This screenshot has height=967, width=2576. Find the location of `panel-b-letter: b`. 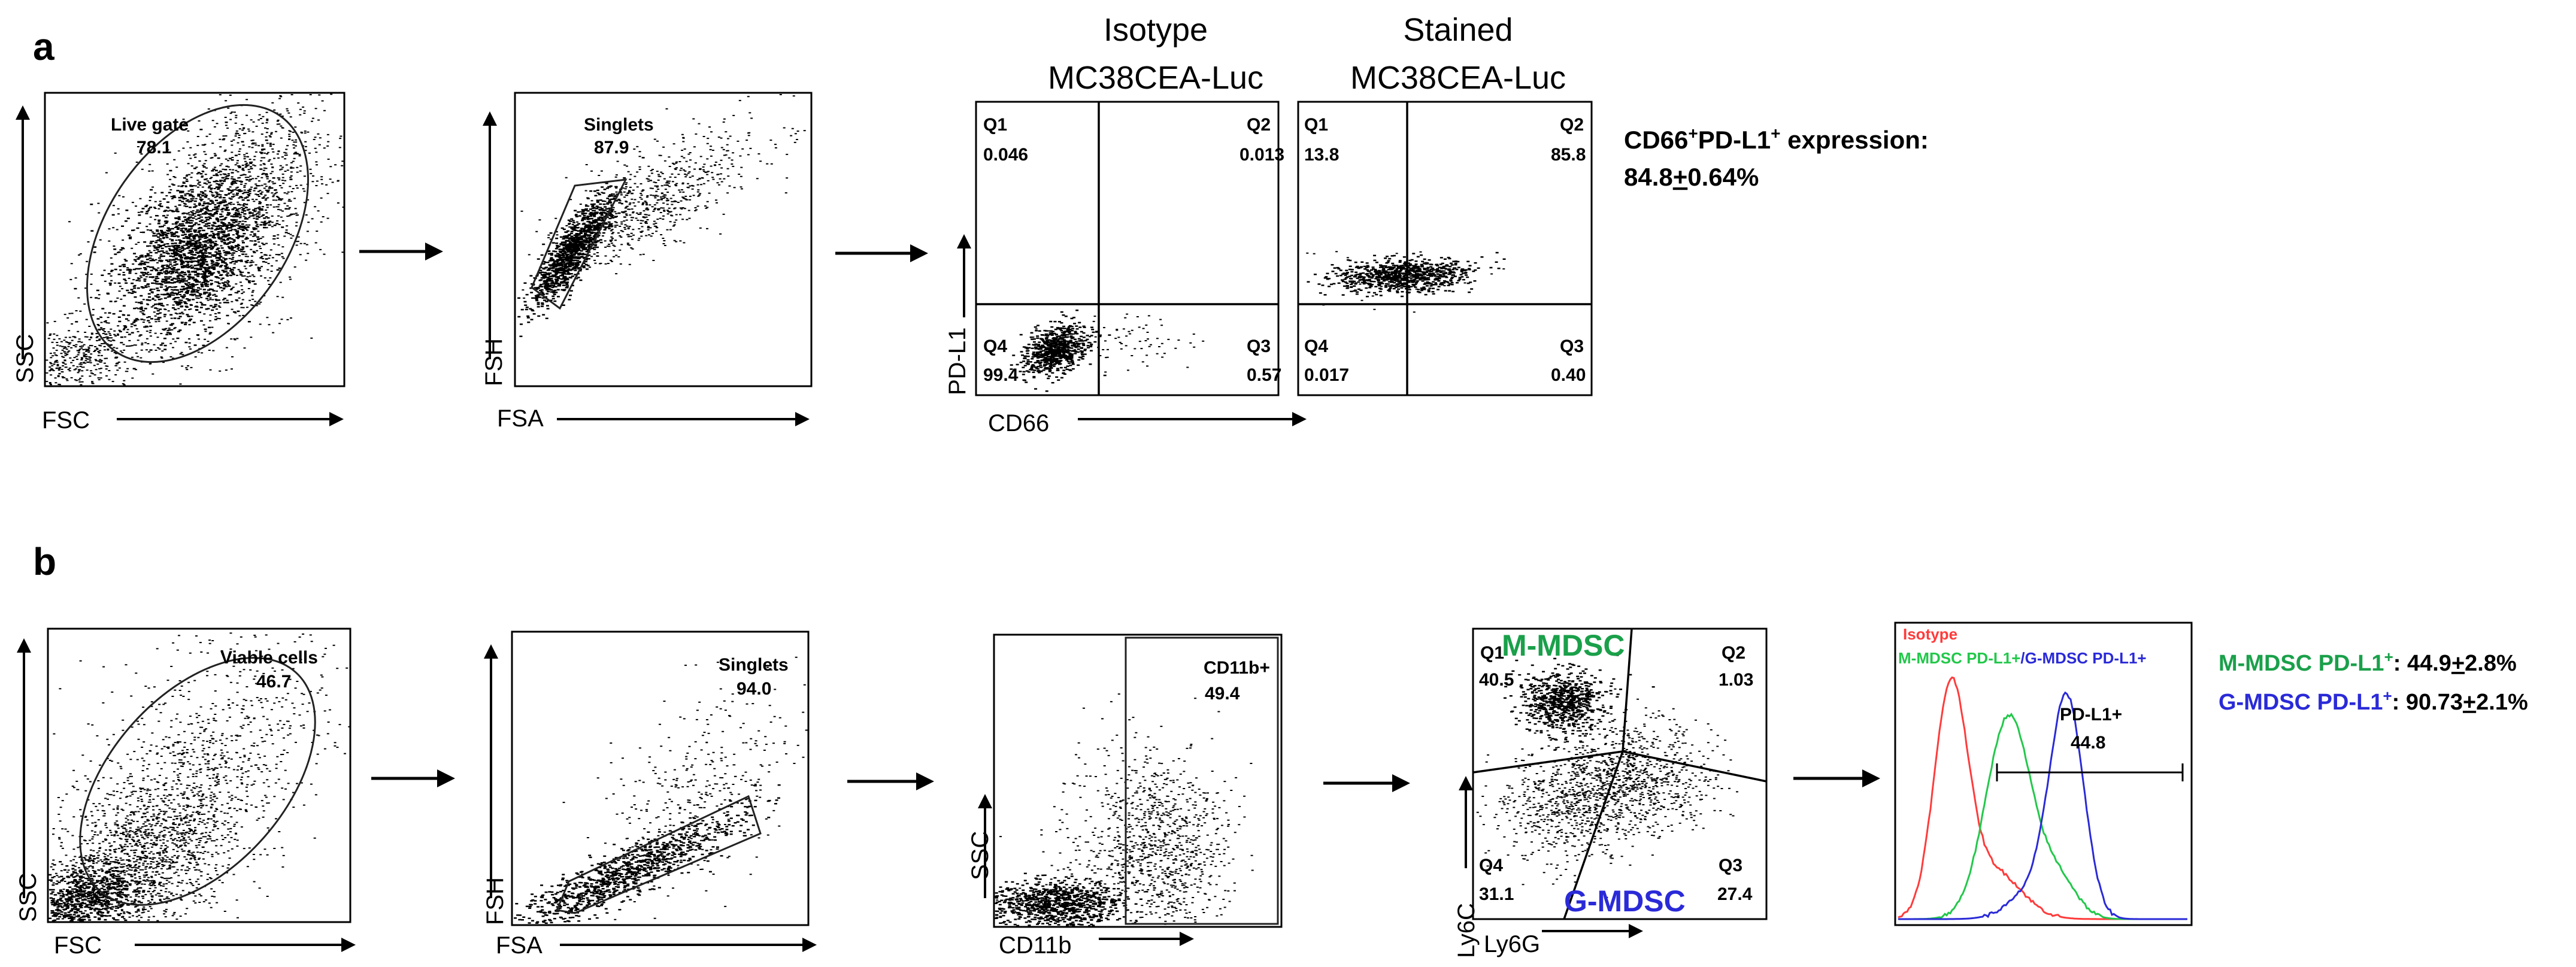

panel-b-letter: b is located at coordinates (44, 562).